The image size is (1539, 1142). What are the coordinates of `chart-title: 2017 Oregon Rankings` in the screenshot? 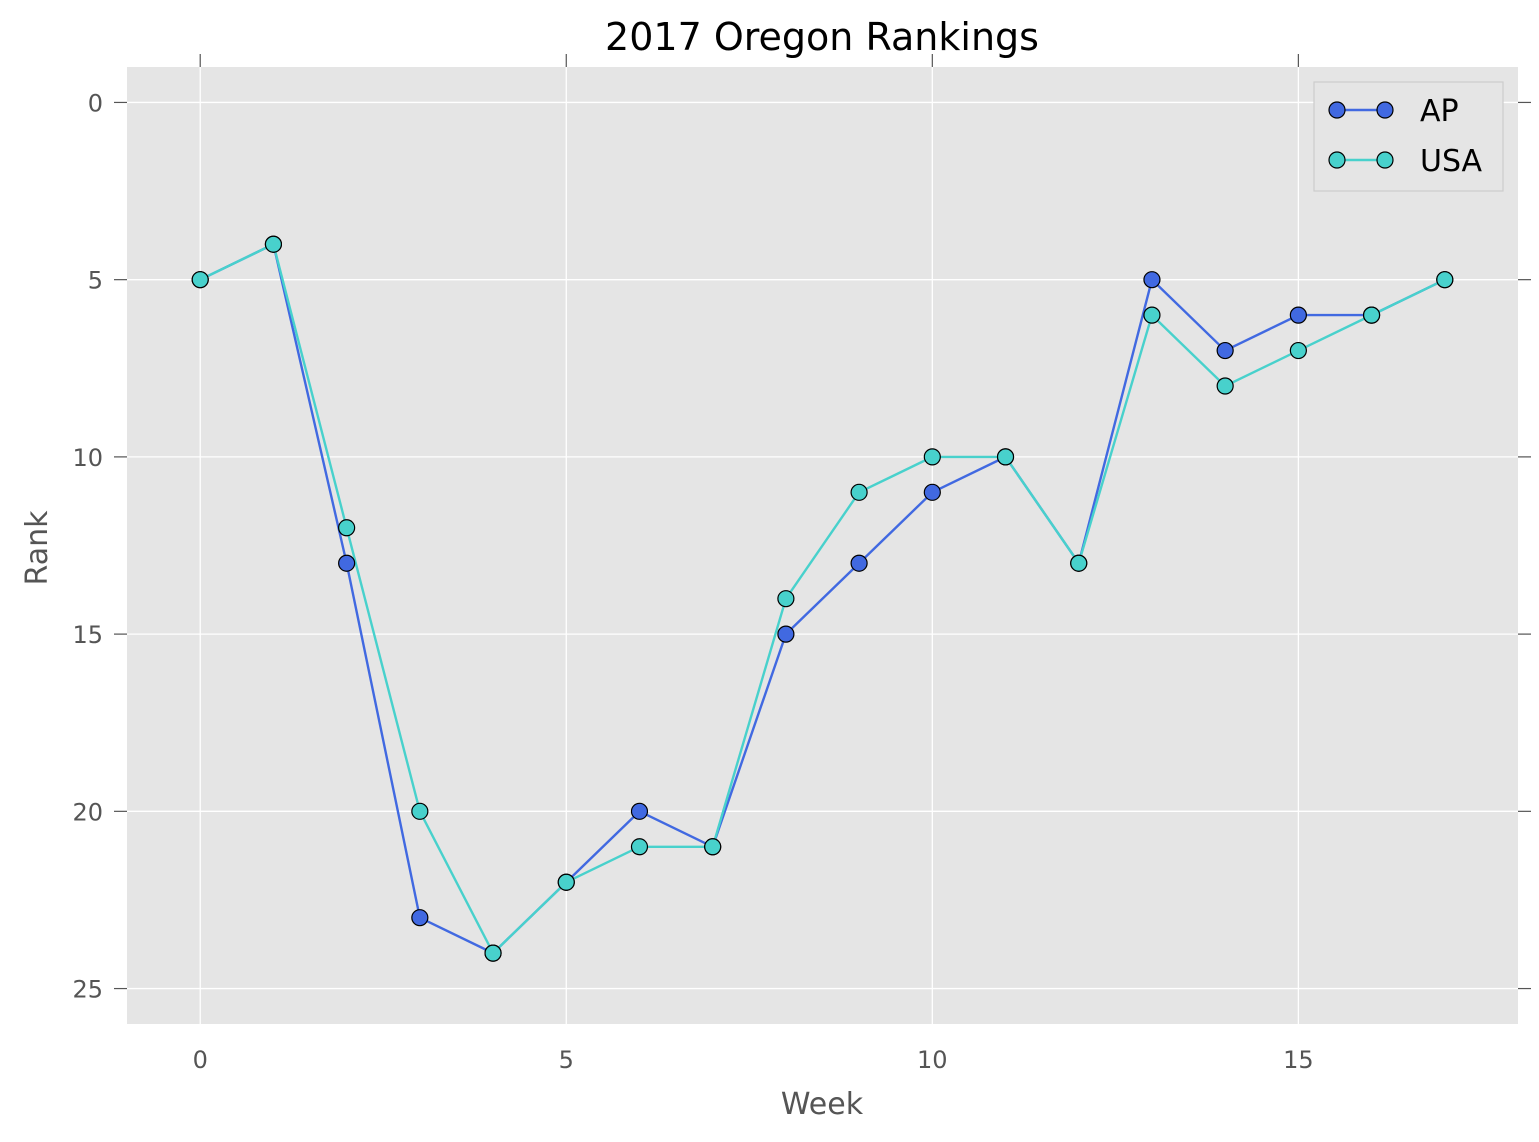 It's located at (822, 37).